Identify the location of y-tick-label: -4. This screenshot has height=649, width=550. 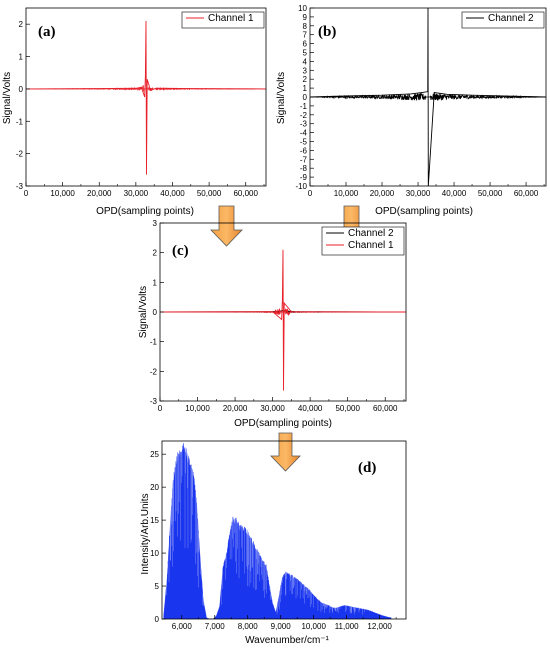
(304, 133).